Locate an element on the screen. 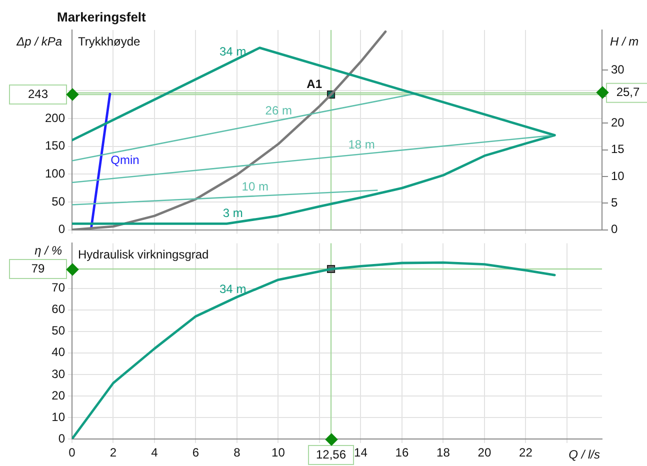 Image resolution: width=647 pixels, height=466 pixels. y-tick-label: 30 is located at coordinates (59, 373).